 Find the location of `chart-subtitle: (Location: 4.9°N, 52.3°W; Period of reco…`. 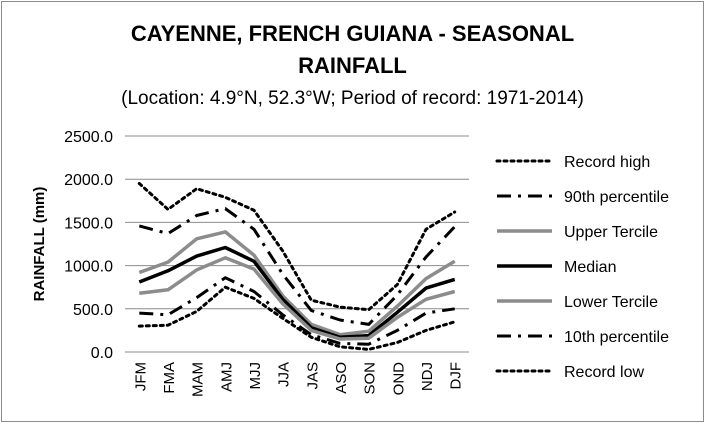

chart-subtitle: (Location: 4.9°N, 52.3°W; Period of reco… is located at coordinates (352, 98).